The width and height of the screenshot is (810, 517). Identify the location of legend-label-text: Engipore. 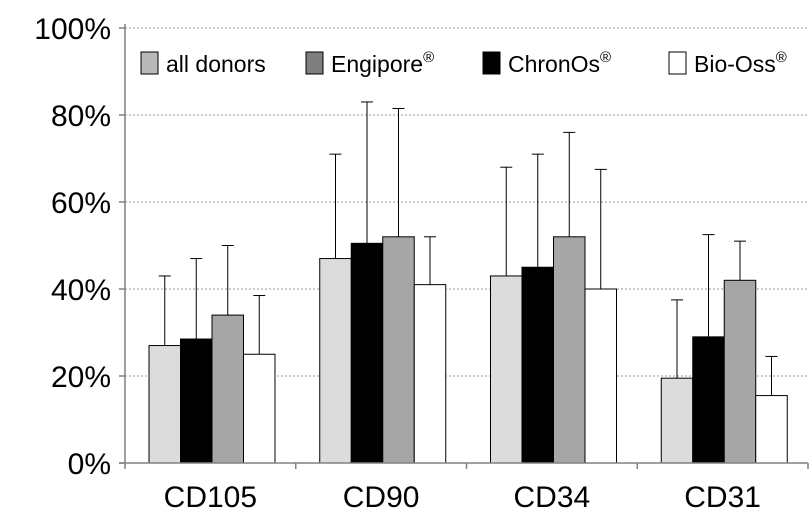
(377, 64).